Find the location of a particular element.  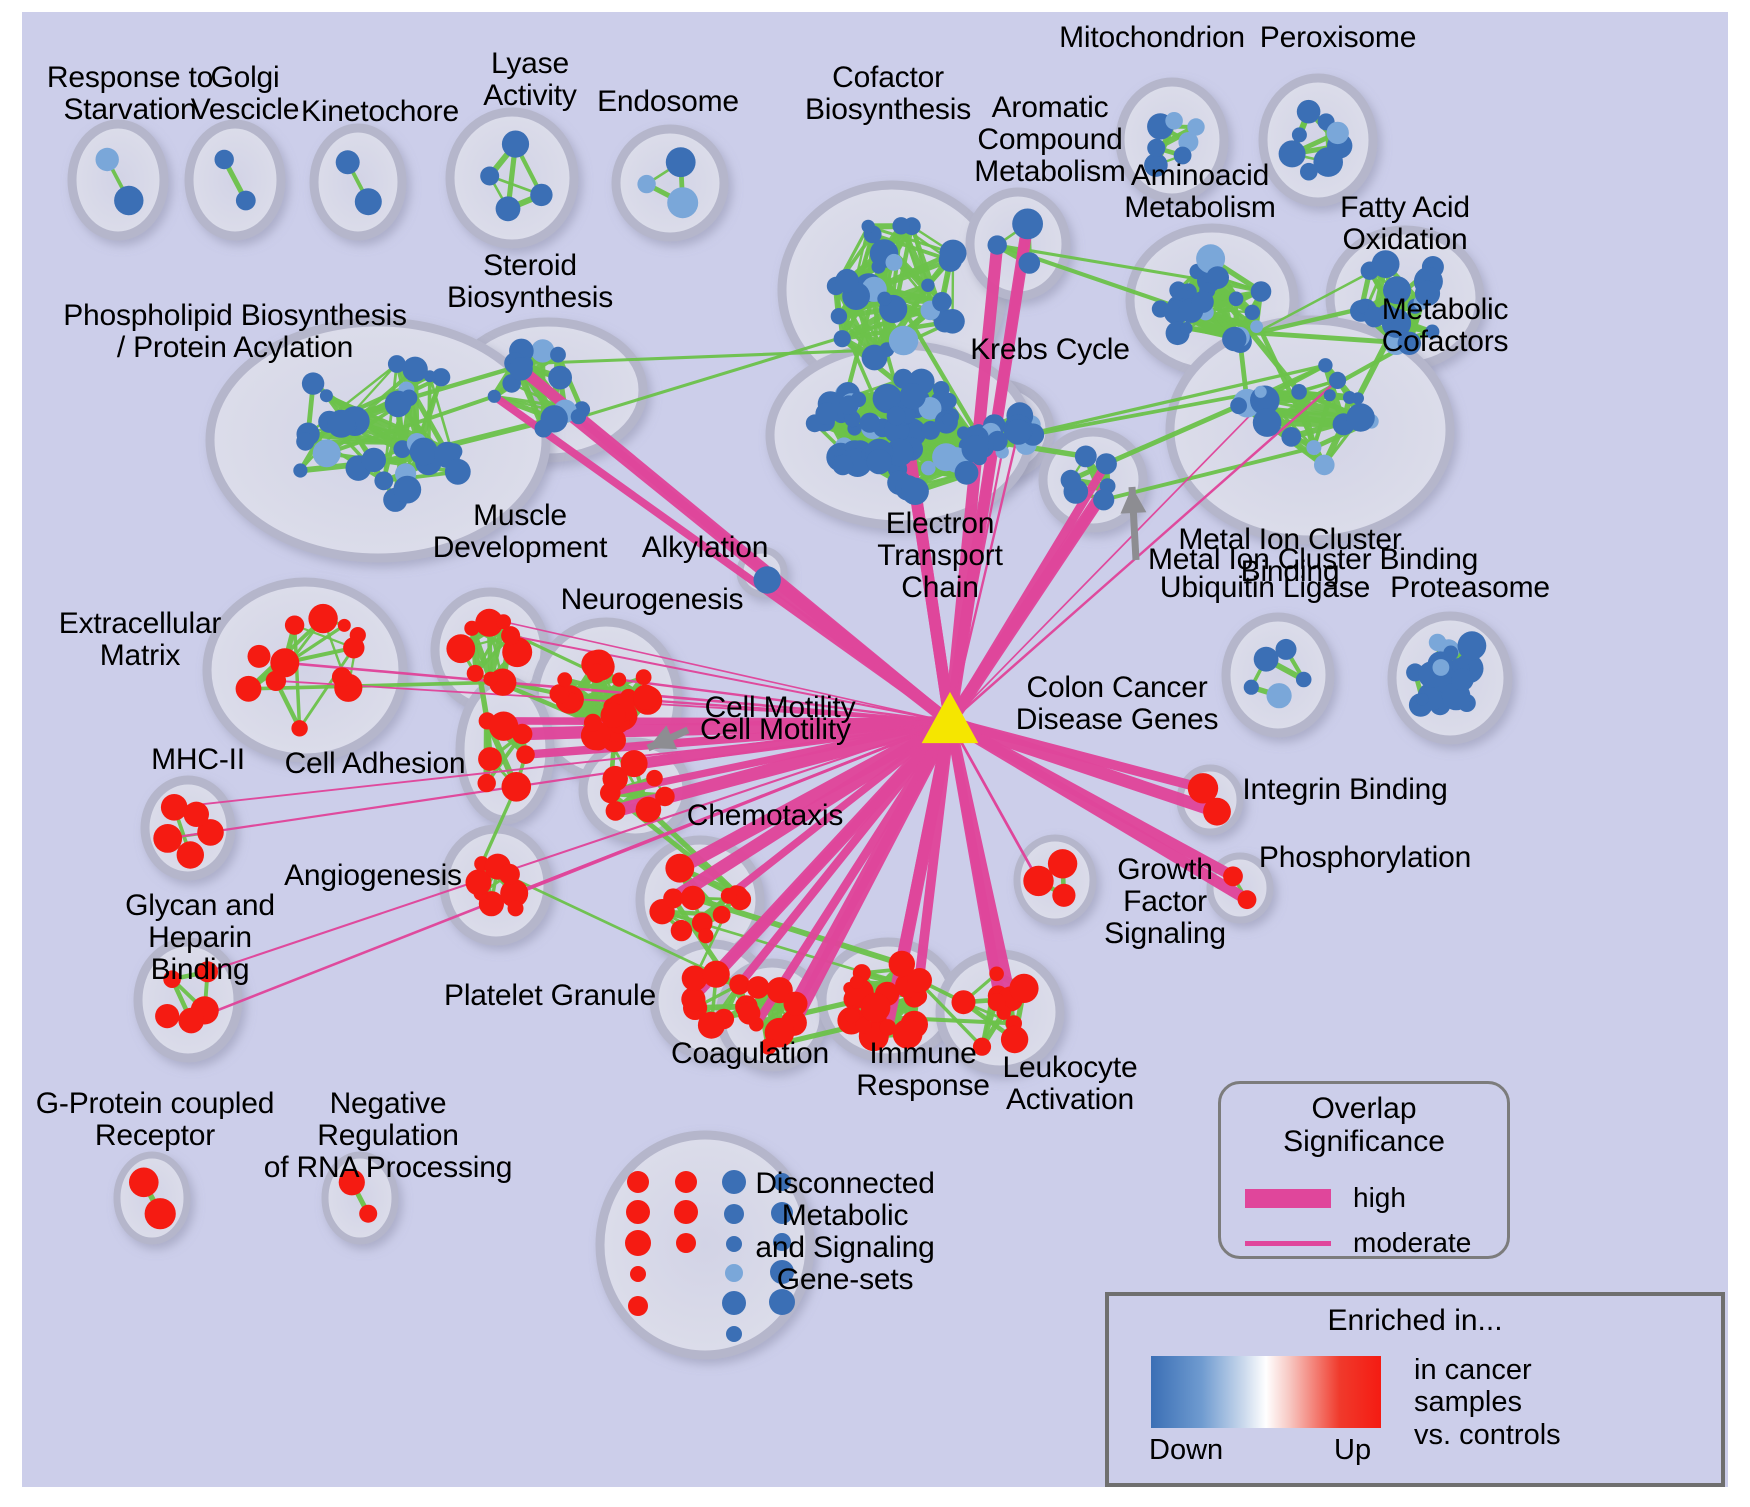

edge-thick-swatch is located at coordinates (1288, 1198).